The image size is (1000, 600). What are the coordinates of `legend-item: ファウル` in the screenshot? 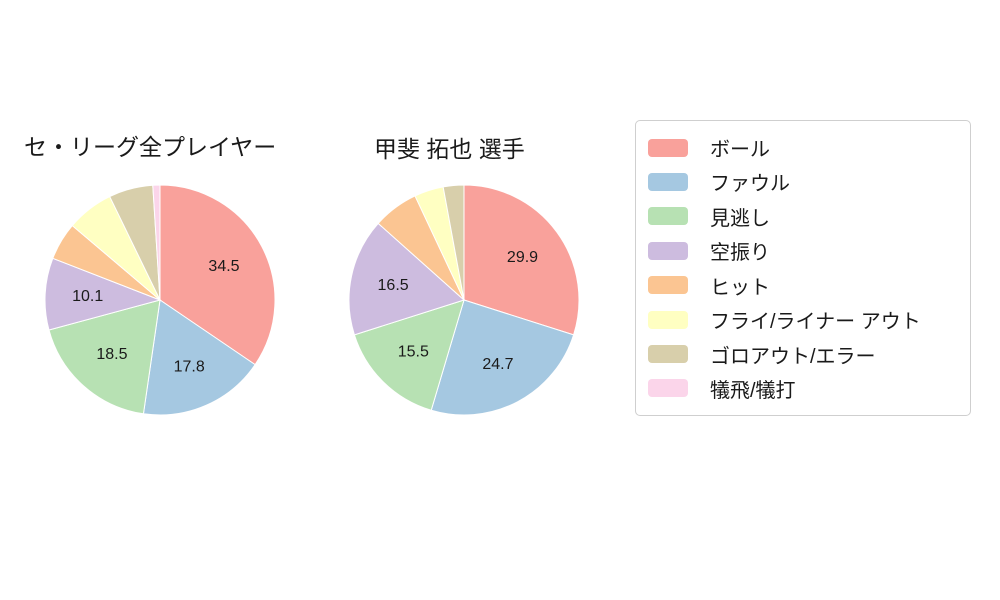 It's located at (803, 181).